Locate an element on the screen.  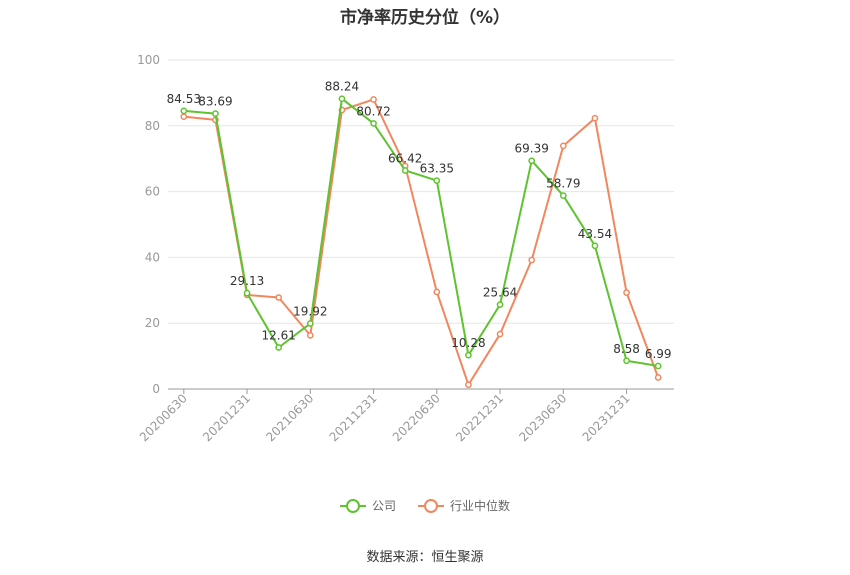
x-tick-label: 20230630 is located at coordinates (542, 417).